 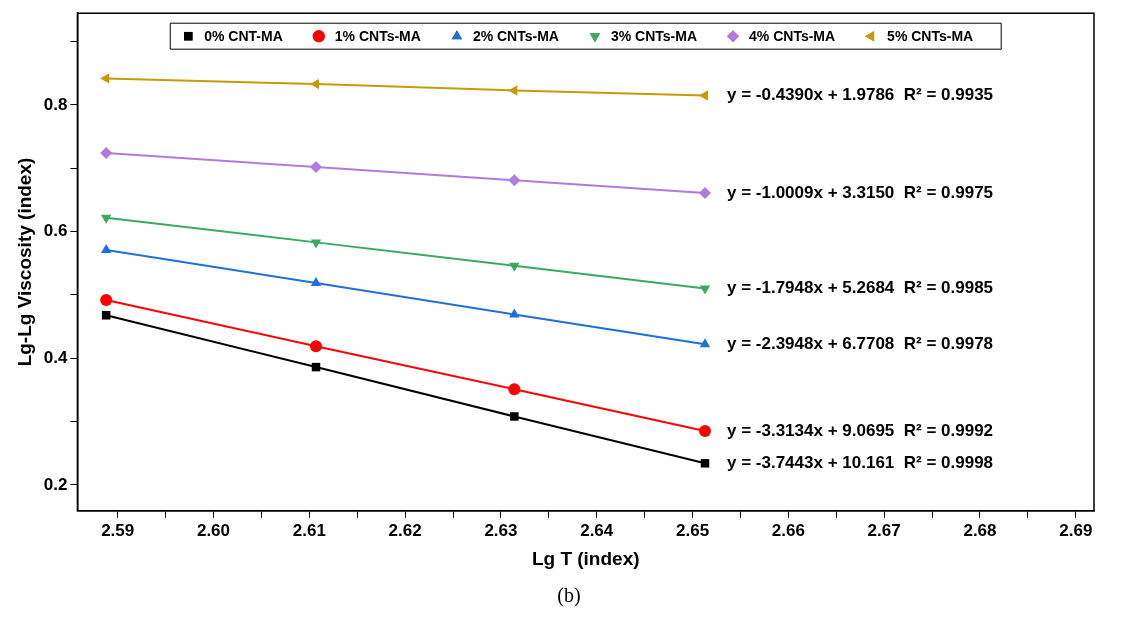 What do you see at coordinates (788, 530) in the screenshot?
I see `x-tick-label: 2.66` at bounding box center [788, 530].